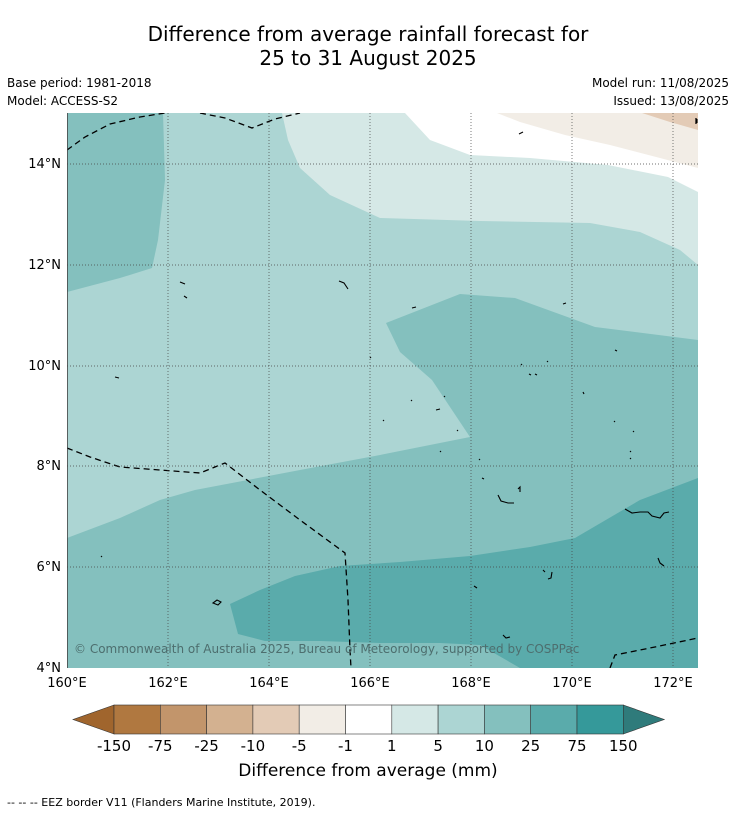 The image size is (736, 816). Describe the element at coordinates (660, 83) in the screenshot. I see `model-run: Model run: 11/08/2025` at that location.